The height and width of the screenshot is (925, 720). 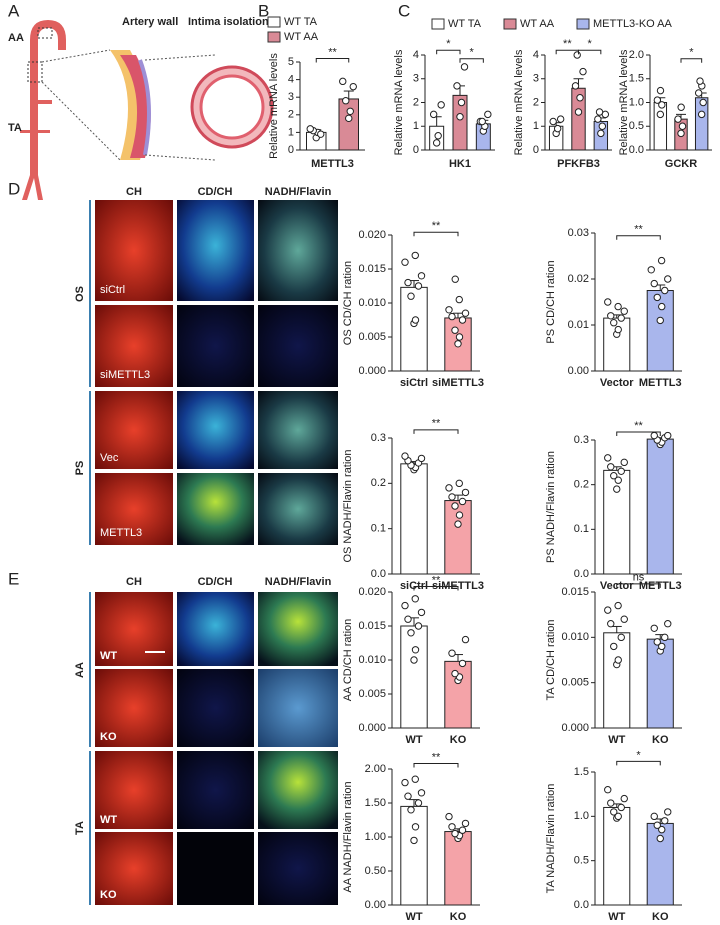 What do you see at coordinates (375, 803) in the screenshot?
I see `y-tick-label: 1.50` at bounding box center [375, 803].